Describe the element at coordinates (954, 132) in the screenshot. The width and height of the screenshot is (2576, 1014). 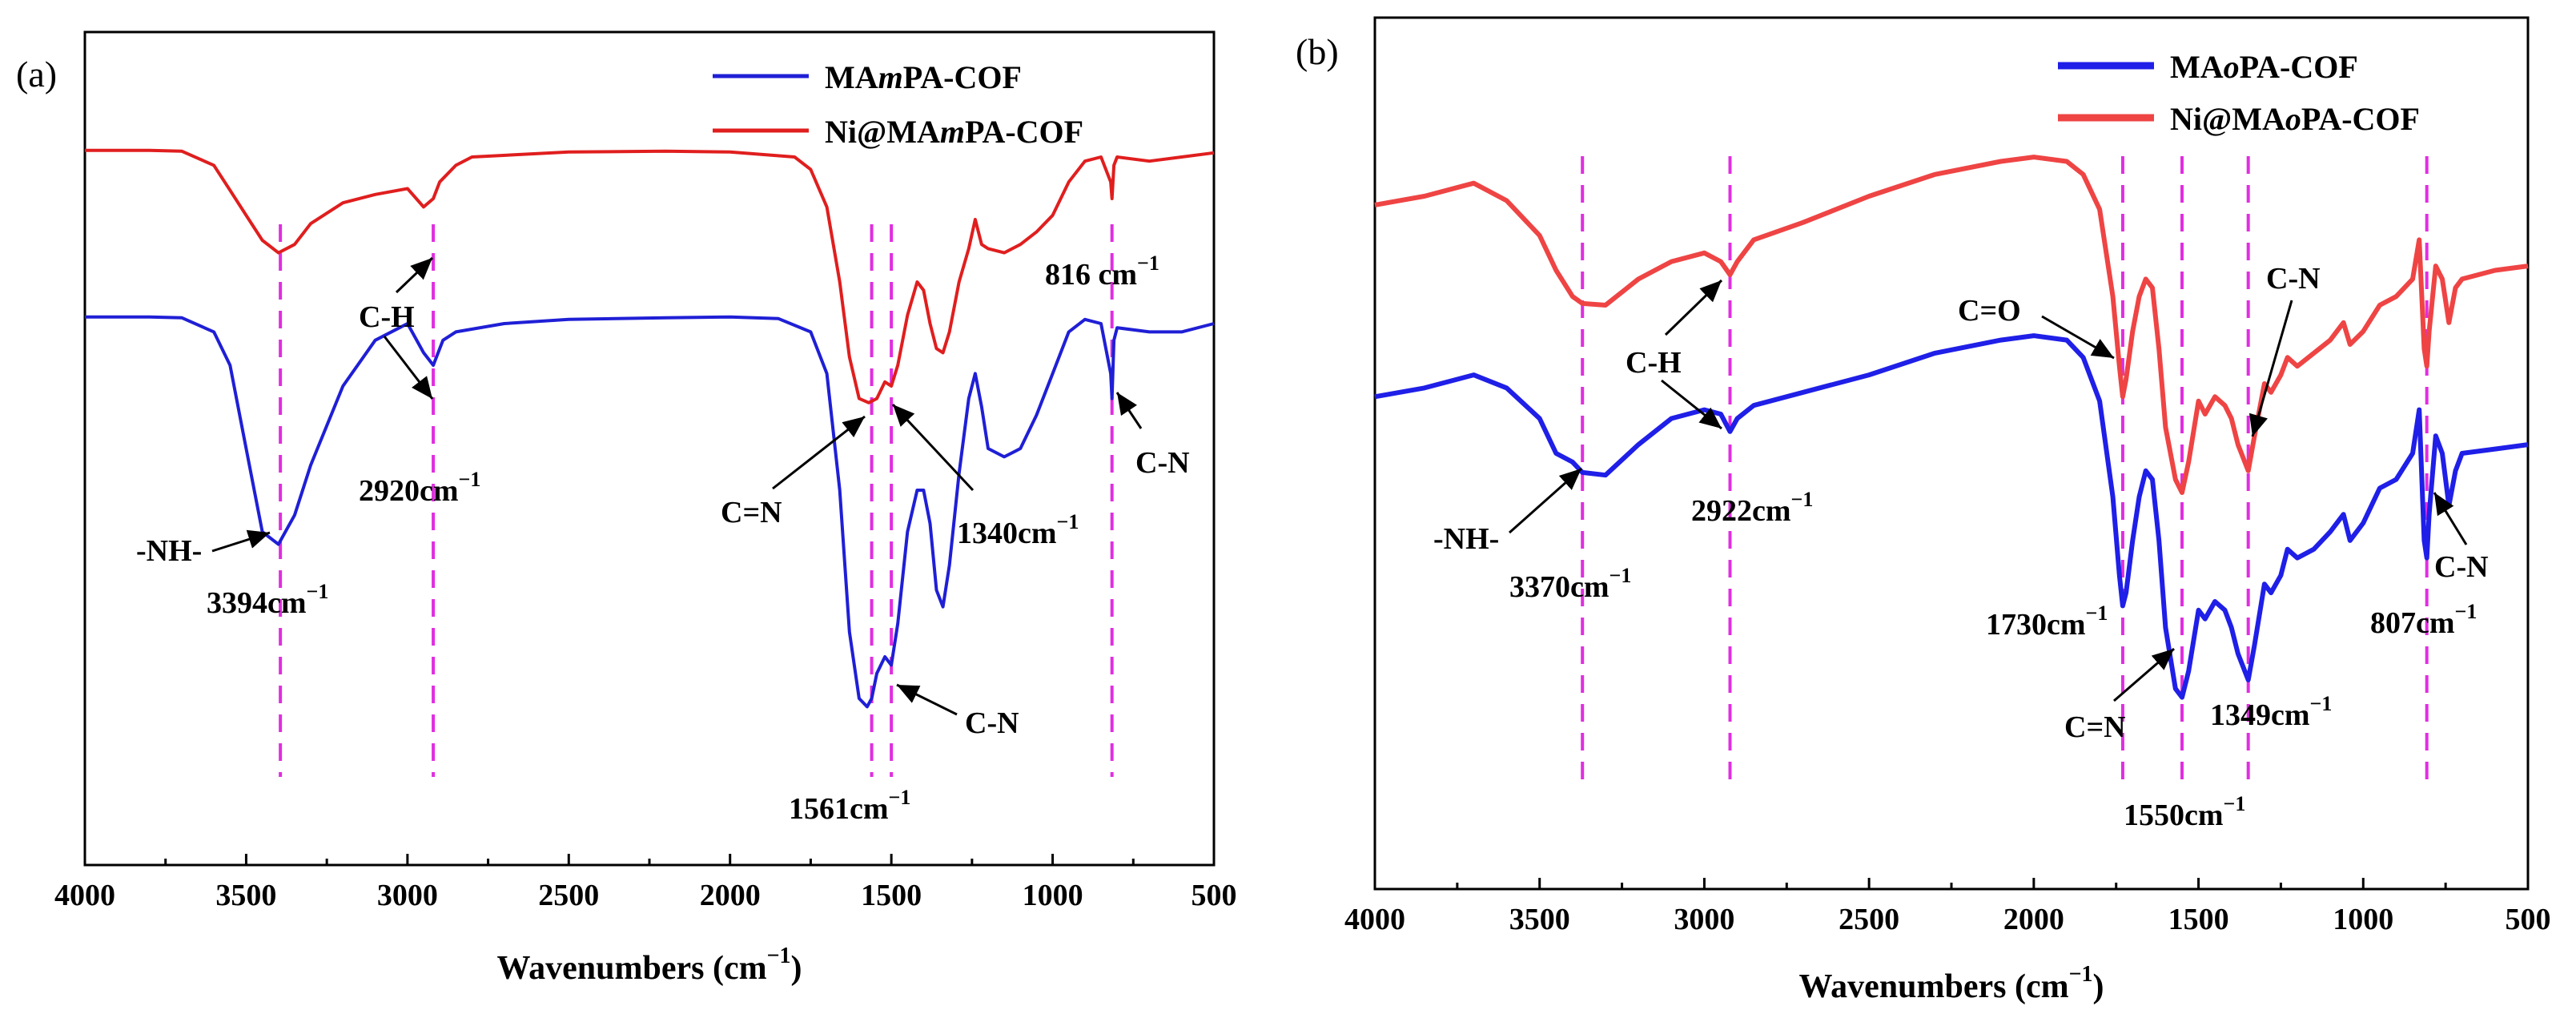
I see `legend-label-ni-mampa-cof: Ni@MAmPA-COF` at that location.